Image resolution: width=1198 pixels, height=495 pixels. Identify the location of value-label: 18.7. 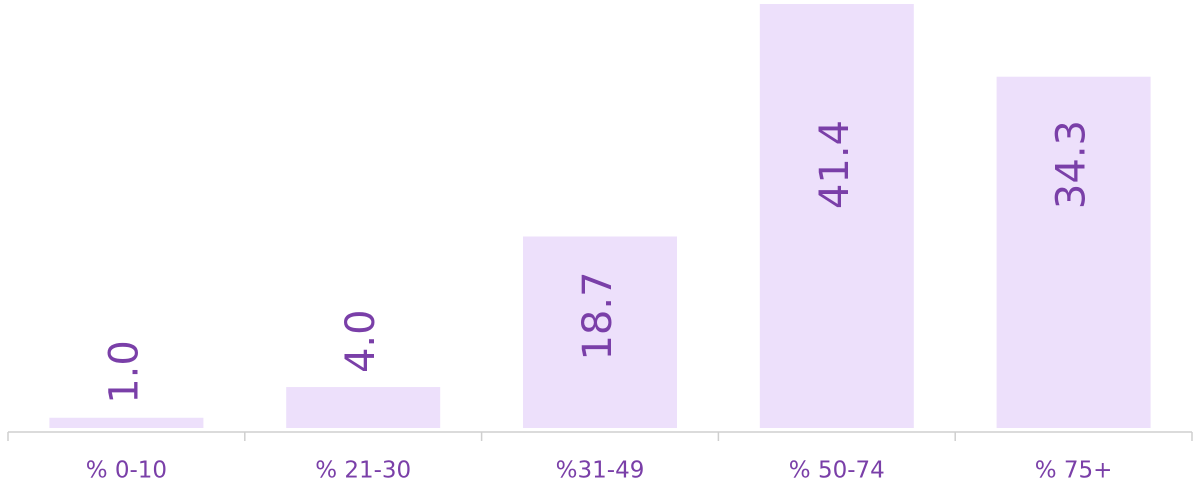
(598, 315).